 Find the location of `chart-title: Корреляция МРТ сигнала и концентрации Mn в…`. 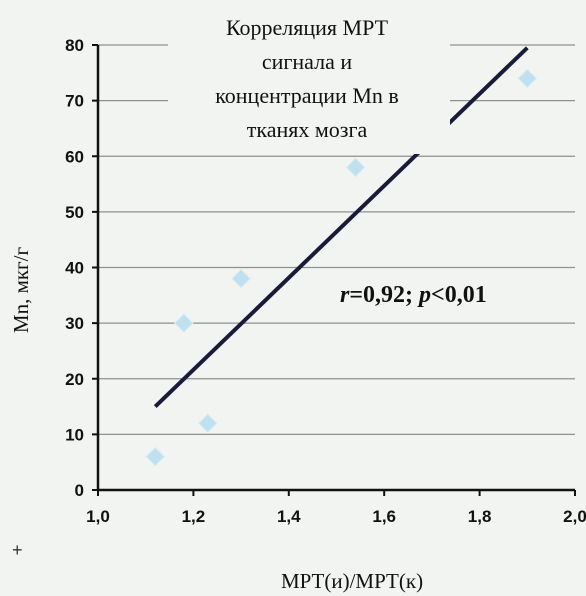

chart-title: Корреляция МРТ сигнала и концентрации Mn в… is located at coordinates (309, 80).